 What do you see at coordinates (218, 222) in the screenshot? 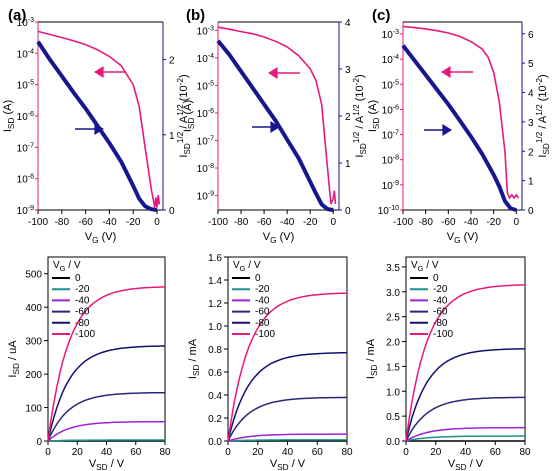
I see `x-tick-label: -100` at bounding box center [218, 222].